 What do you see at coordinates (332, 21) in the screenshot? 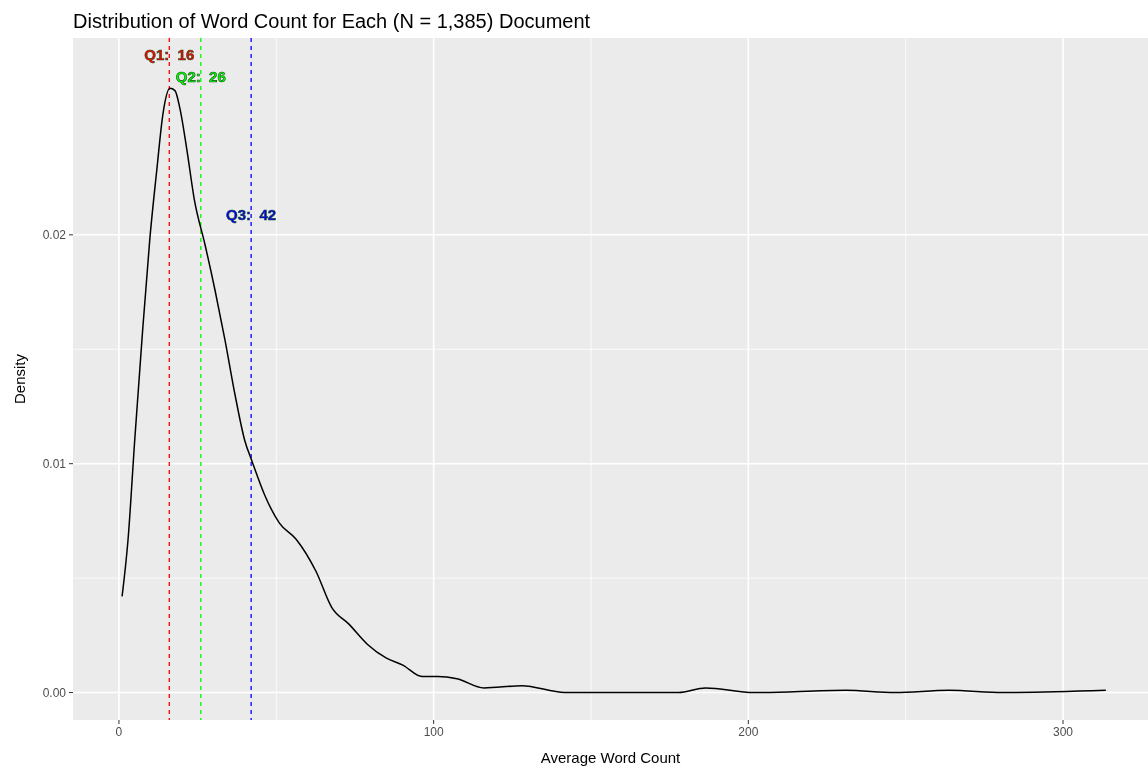
I see `chart-title: Distribution of Word Count for Each (N = 1,385) Document` at bounding box center [332, 21].